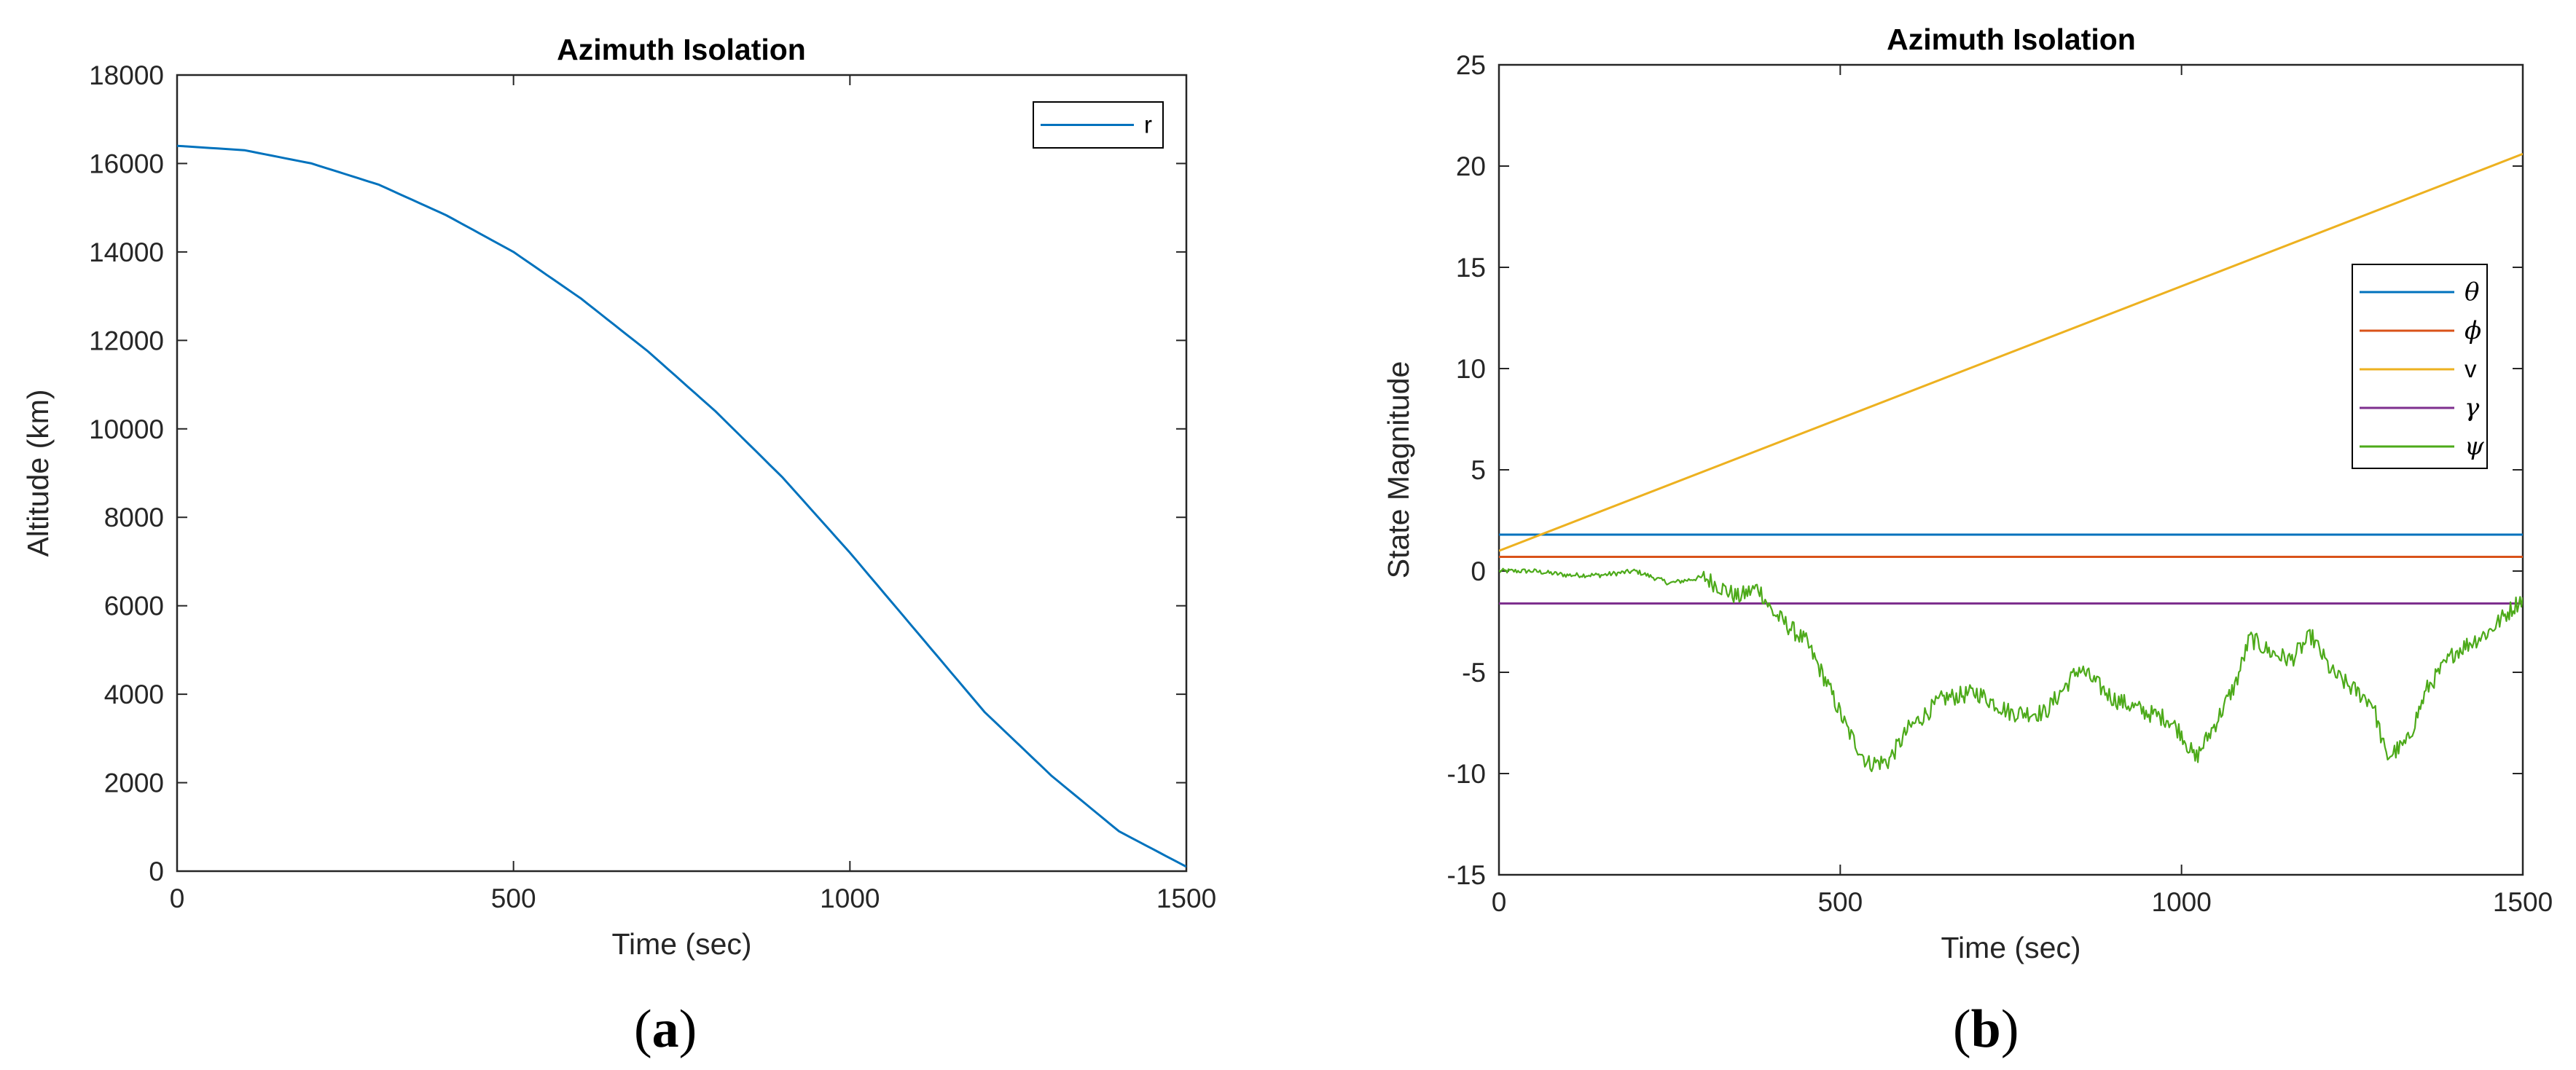 This screenshot has height=1070, width=2576. I want to click on y-tick-label: 12000, so click(126, 340).